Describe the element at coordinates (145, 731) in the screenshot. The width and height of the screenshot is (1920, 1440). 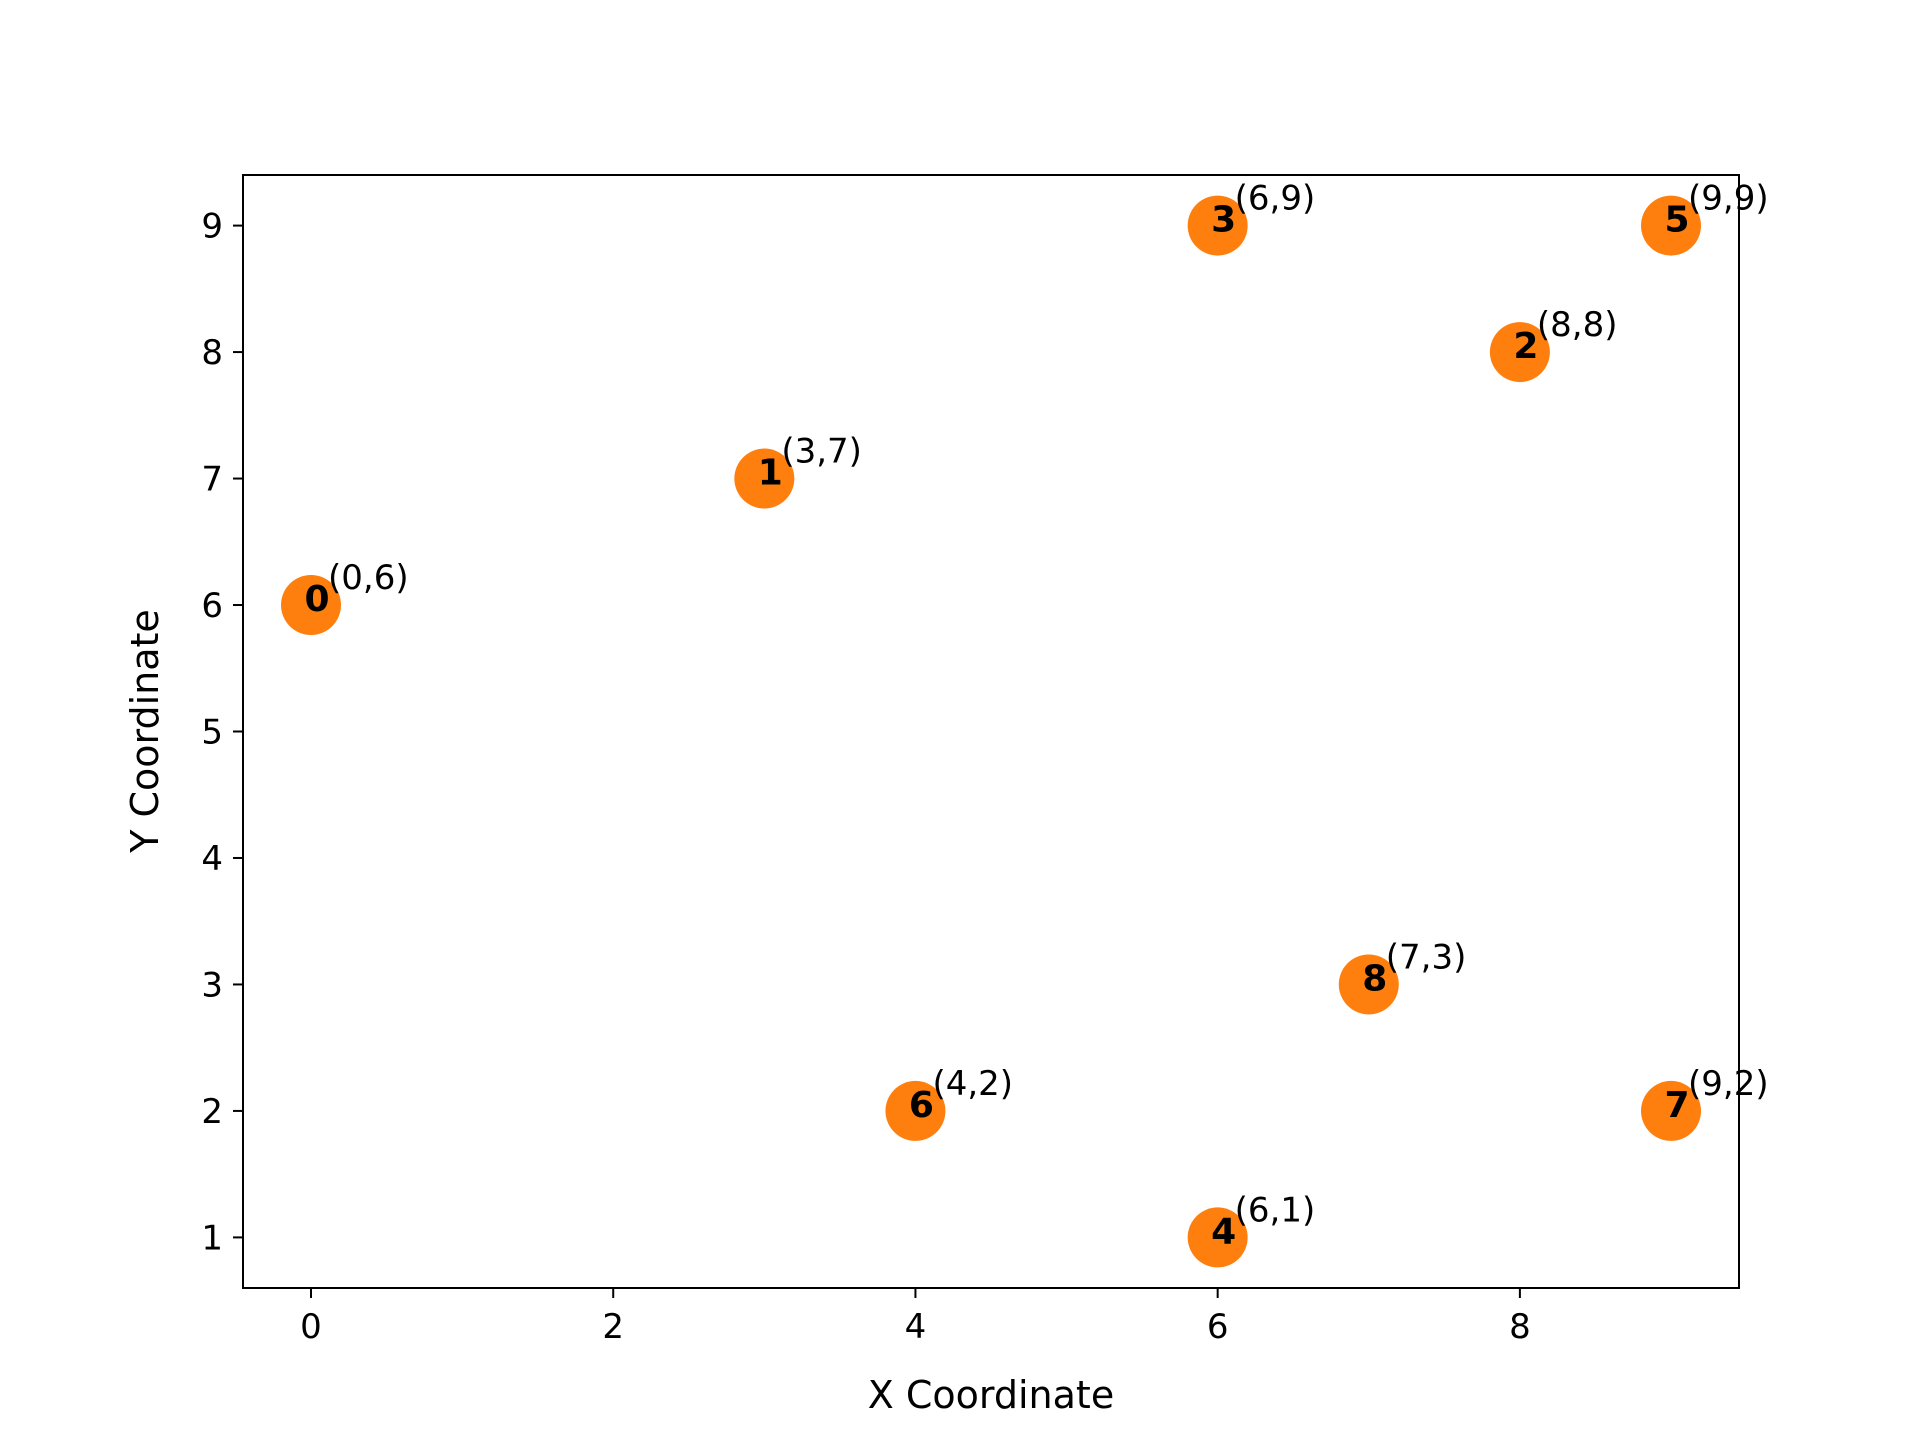
I see `y-axis-label: Y Coordinate` at that location.